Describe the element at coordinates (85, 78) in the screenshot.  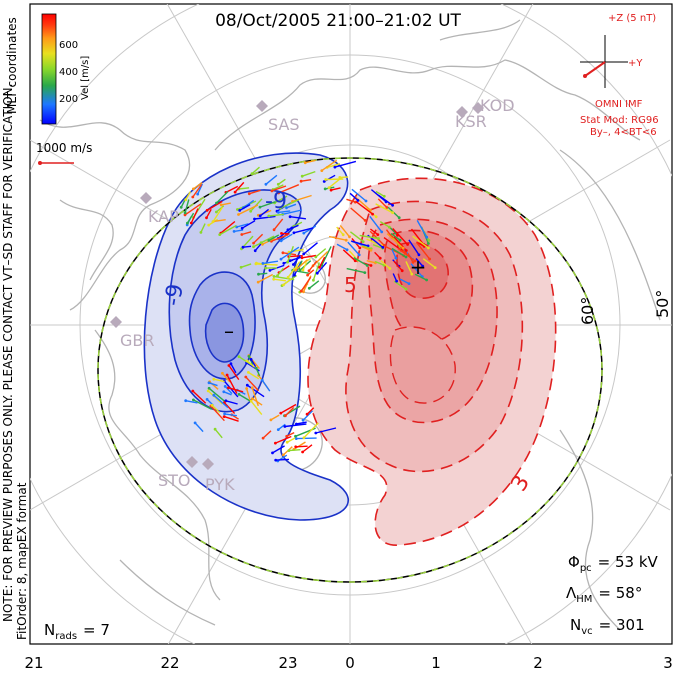
I see `colorbar-label: Vel [m/s]` at that location.